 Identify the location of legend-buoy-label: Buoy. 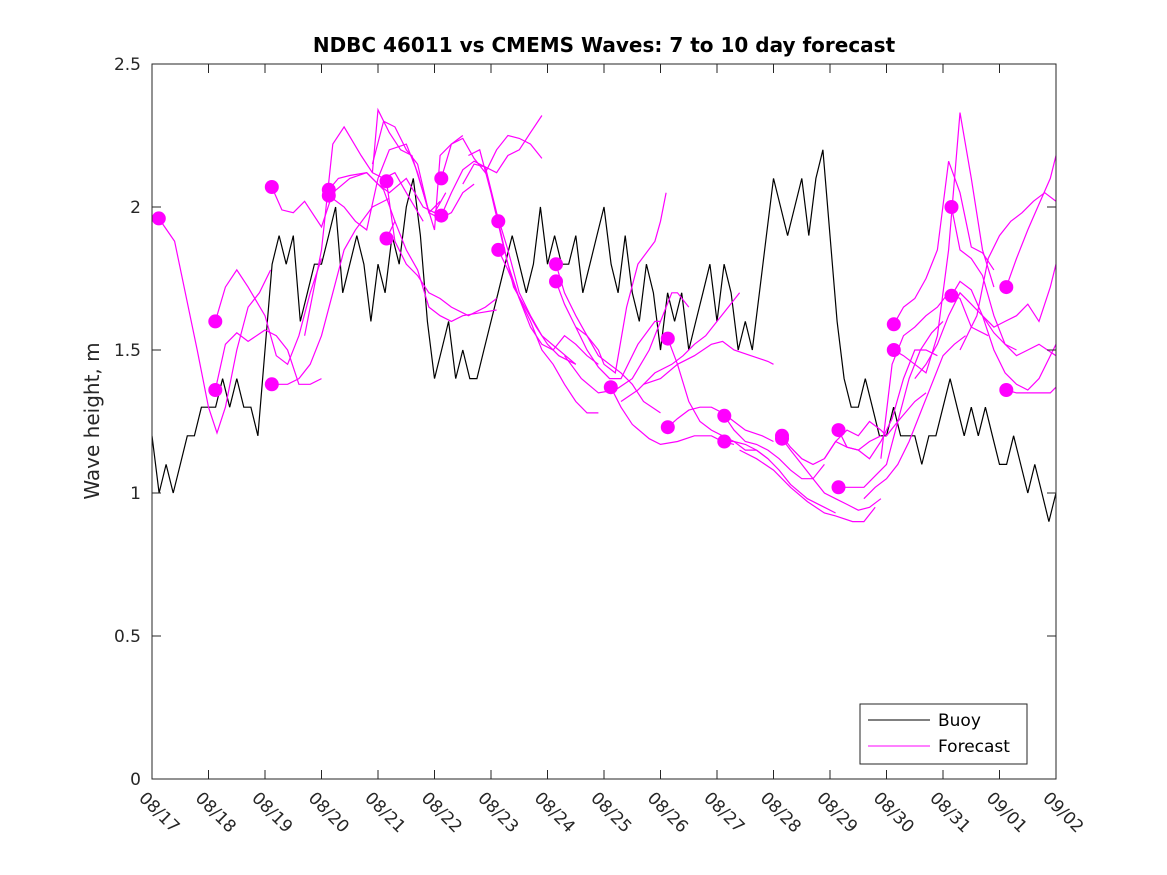
(959, 721).